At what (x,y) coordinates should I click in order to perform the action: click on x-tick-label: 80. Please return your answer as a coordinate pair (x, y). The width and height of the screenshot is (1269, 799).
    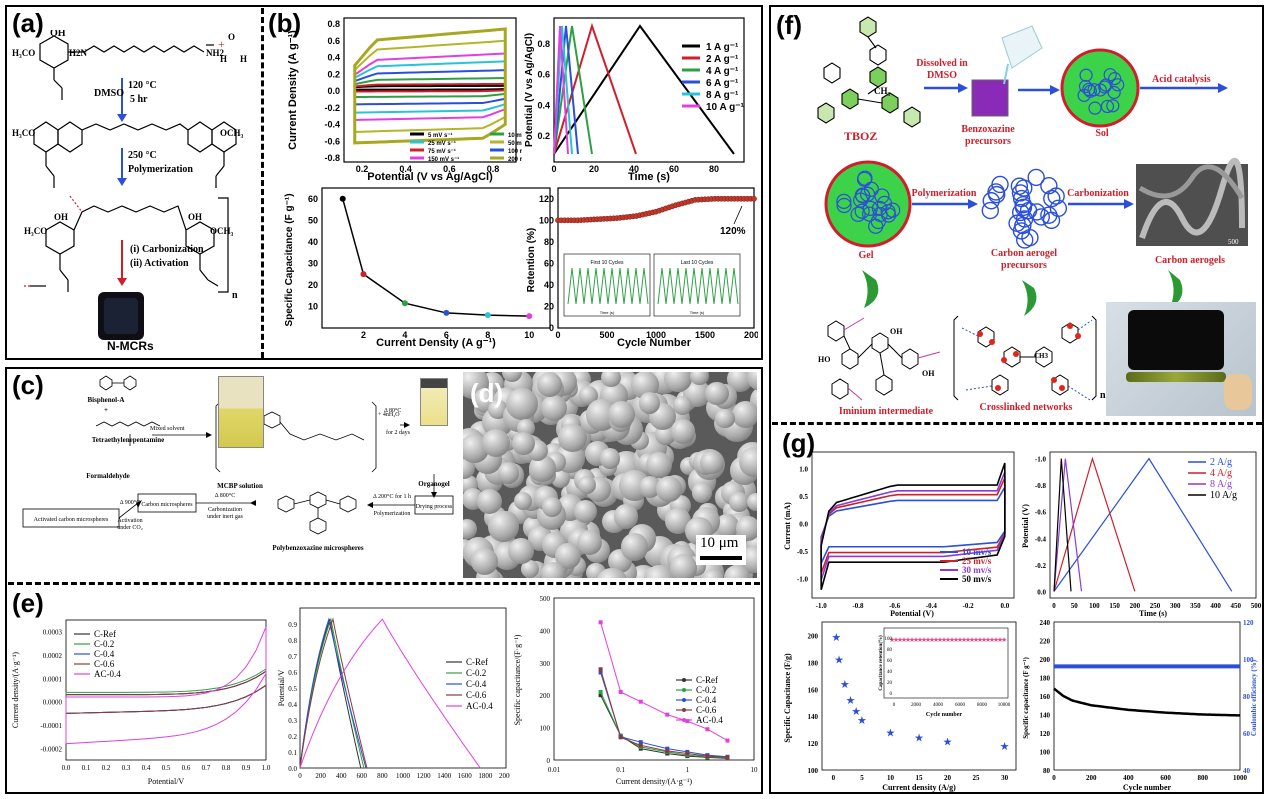
    Looking at the image, I should click on (714, 169).